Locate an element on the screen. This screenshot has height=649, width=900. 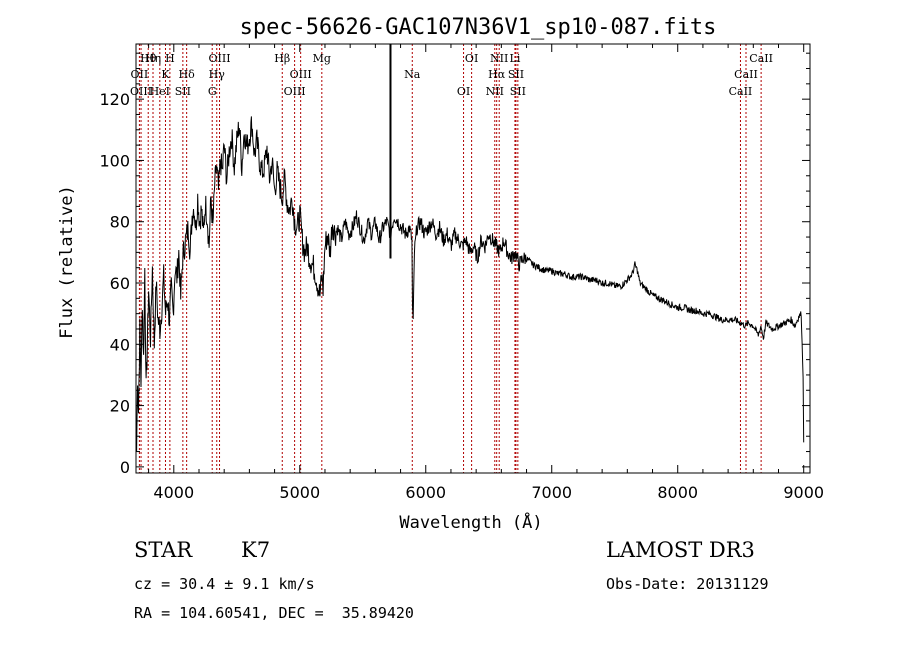
y-tick-label: 80 is located at coordinates (120, 222).